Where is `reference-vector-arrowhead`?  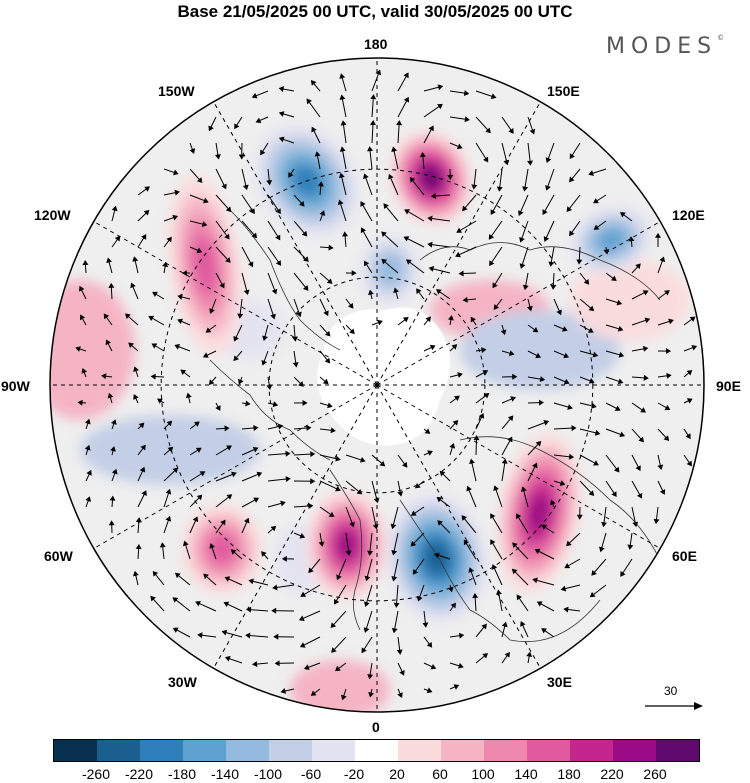
reference-vector-arrowhead is located at coordinates (698, 706).